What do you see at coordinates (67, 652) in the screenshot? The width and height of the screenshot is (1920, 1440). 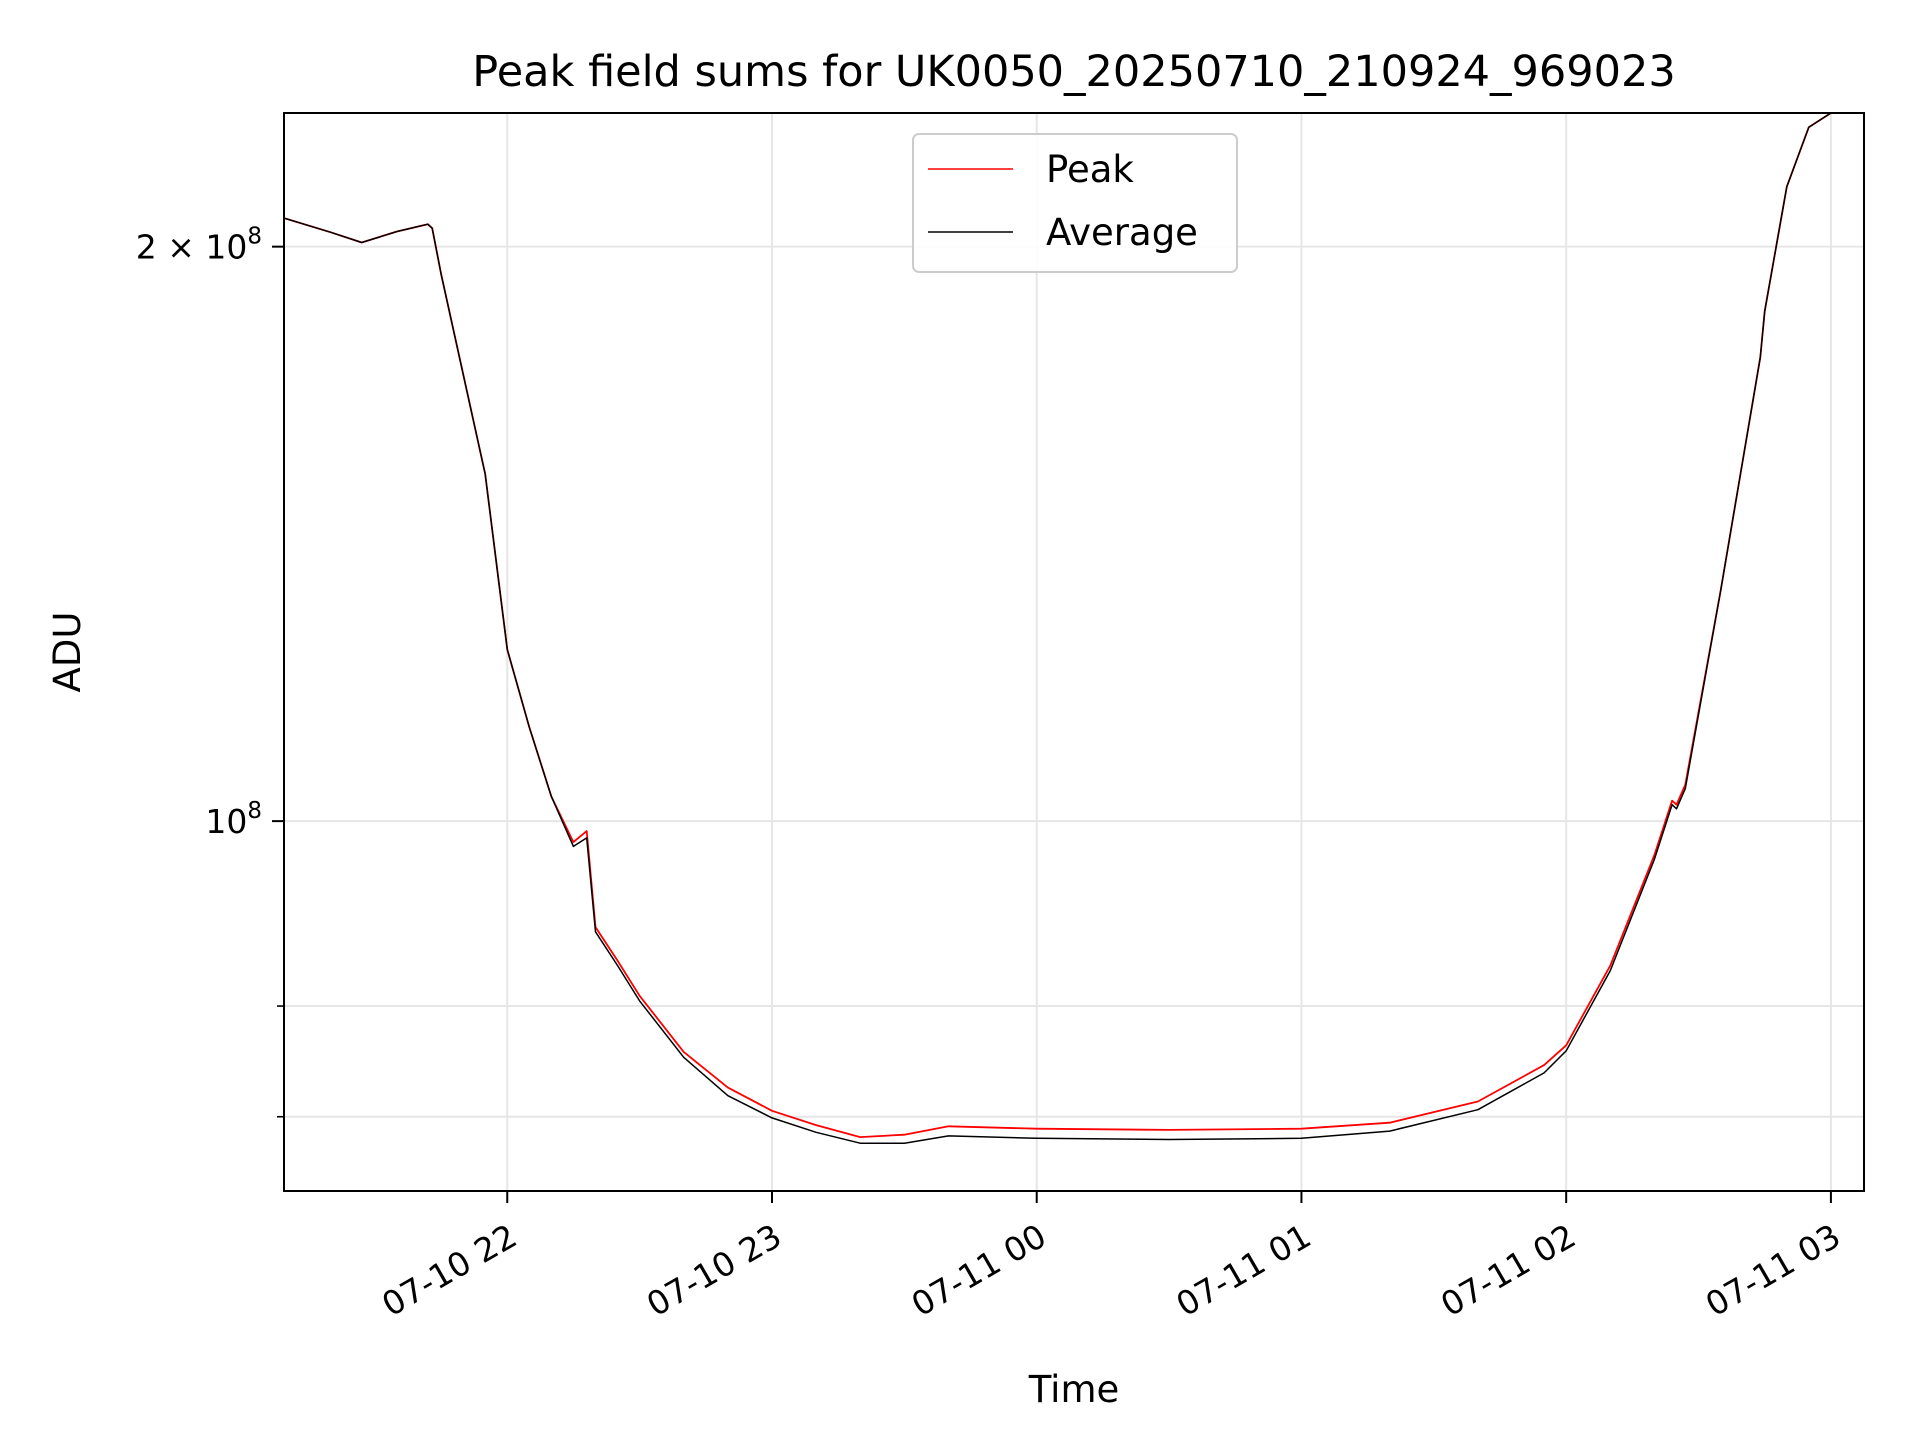 I see `y-axis-label: ADU` at bounding box center [67, 652].